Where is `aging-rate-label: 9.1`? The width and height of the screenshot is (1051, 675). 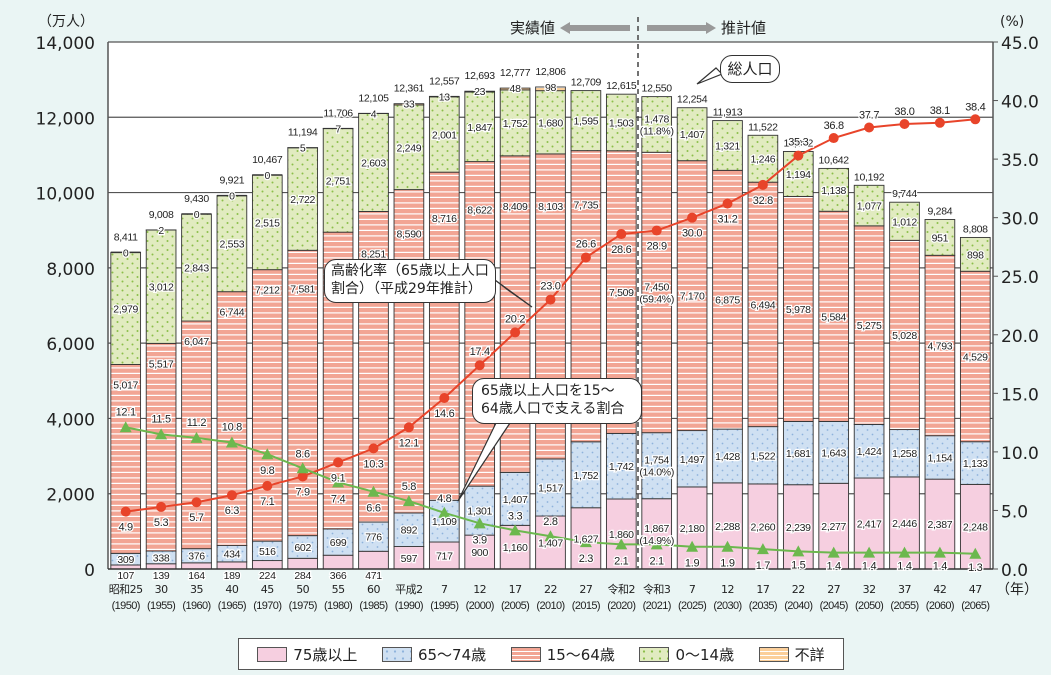 aging-rate-label: 9.1 is located at coordinates (338, 478).